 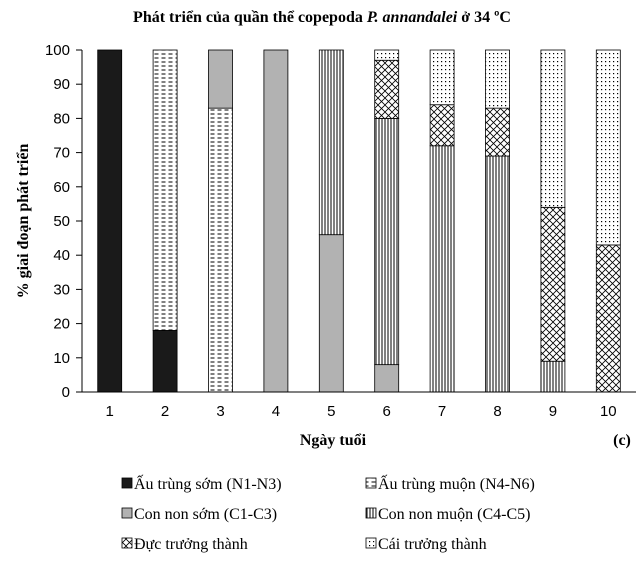 What do you see at coordinates (553, 411) in the screenshot?
I see `x-tick-label: 9` at bounding box center [553, 411].